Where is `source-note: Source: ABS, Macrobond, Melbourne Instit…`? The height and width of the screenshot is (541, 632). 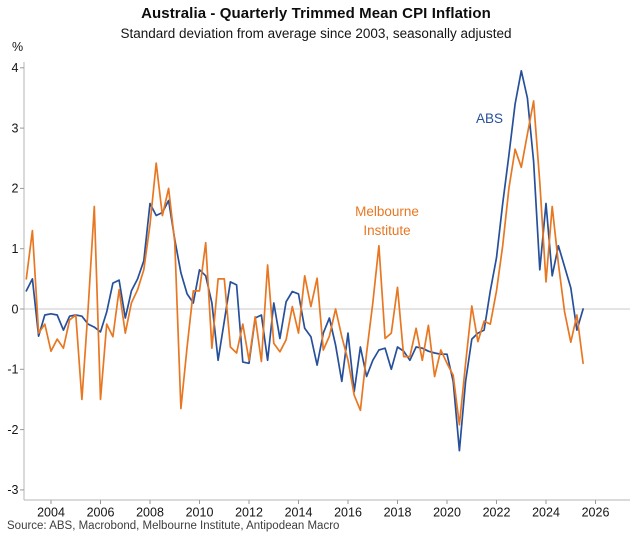 source-note: Source: ABS, Macrobond, Melbourne Instit… is located at coordinates (173, 526).